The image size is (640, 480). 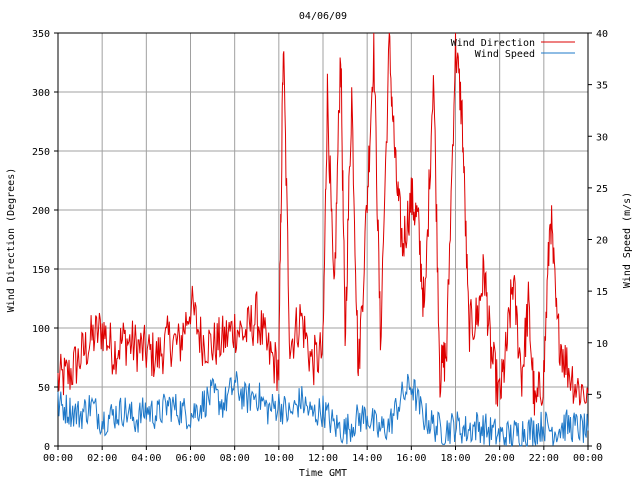 What do you see at coordinates (599, 395) in the screenshot?
I see `y-right-tick-label: 5` at bounding box center [599, 395].